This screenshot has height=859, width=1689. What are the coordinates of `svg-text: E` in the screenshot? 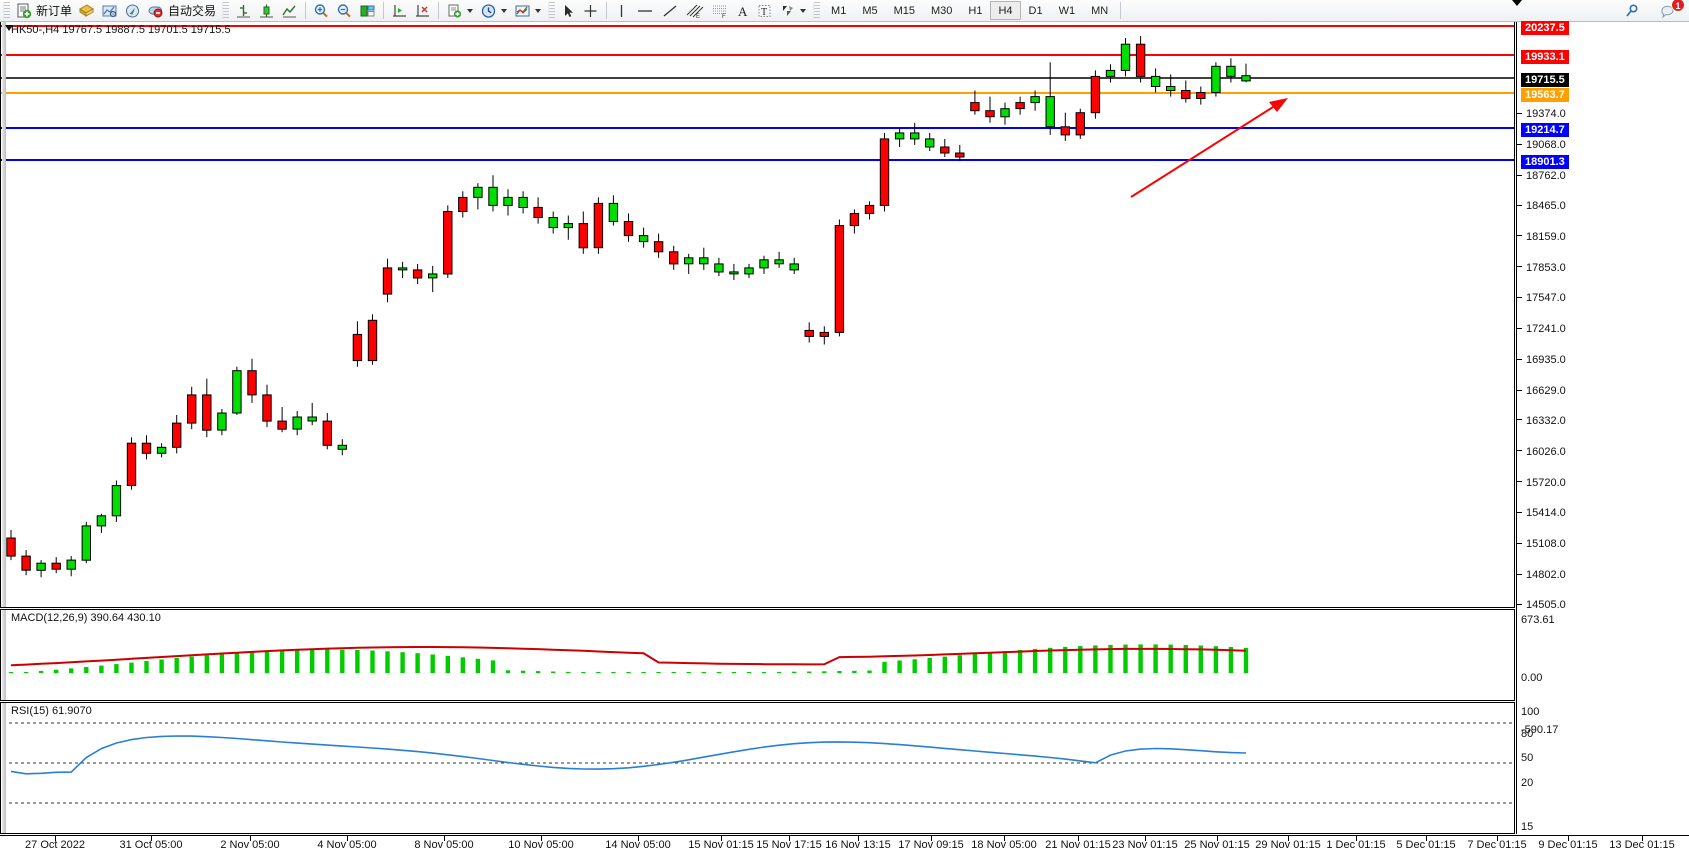 It's located at (698, 16).